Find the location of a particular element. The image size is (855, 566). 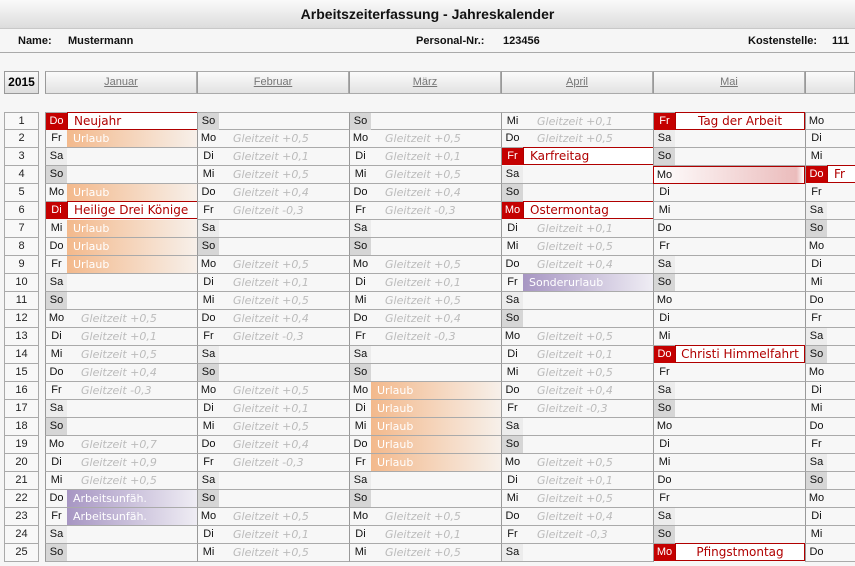

day-cell: Di Urlaub is located at coordinates (425, 409).